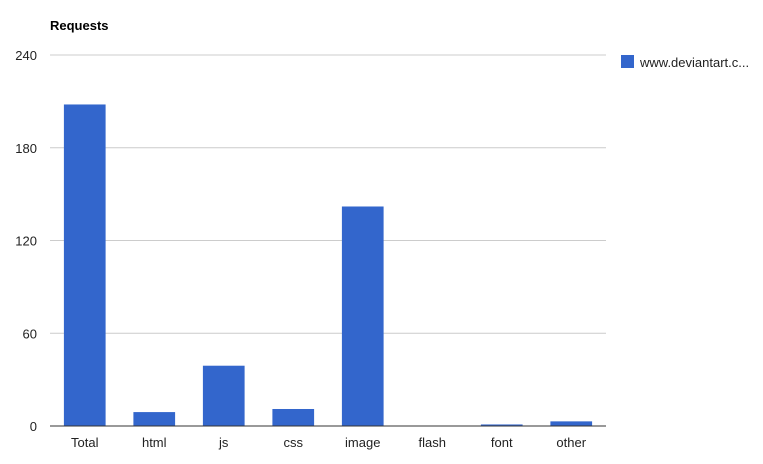 The width and height of the screenshot is (763, 464). I want to click on x-tick-label: Total, so click(85, 442).